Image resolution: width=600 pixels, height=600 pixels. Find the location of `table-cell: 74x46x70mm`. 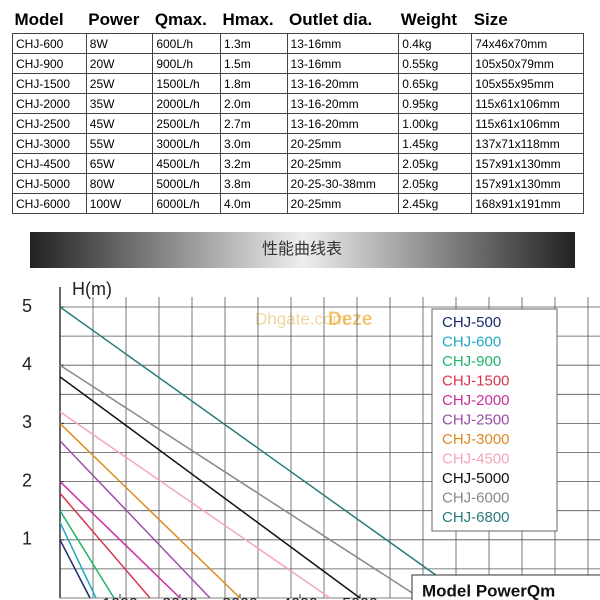

table-cell: 74x46x70mm is located at coordinates (527, 43).